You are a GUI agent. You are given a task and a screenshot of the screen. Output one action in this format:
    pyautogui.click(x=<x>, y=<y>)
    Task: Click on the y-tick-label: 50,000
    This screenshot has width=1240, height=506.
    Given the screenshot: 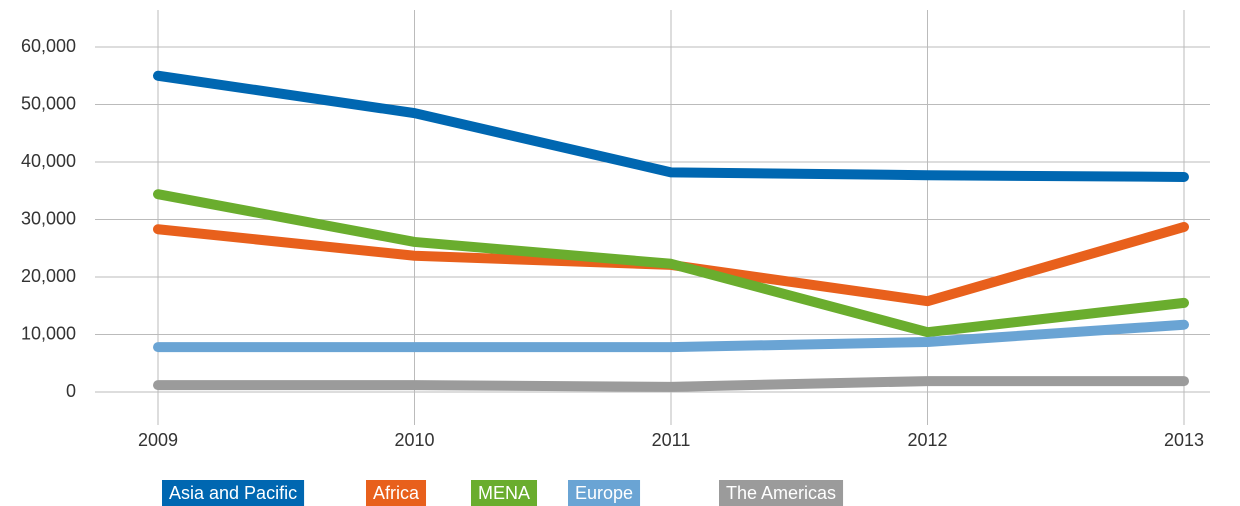 What is the action you would take?
    pyautogui.click(x=48, y=103)
    